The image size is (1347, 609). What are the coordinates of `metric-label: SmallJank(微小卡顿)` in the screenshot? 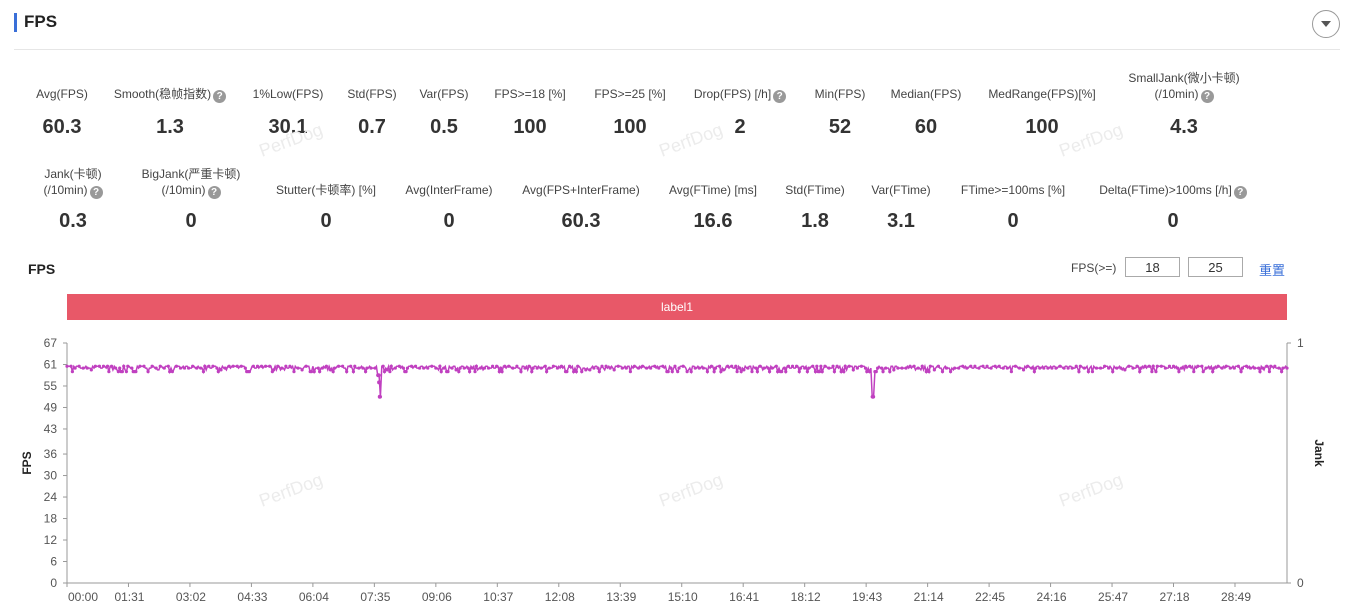 It's located at (1184, 78).